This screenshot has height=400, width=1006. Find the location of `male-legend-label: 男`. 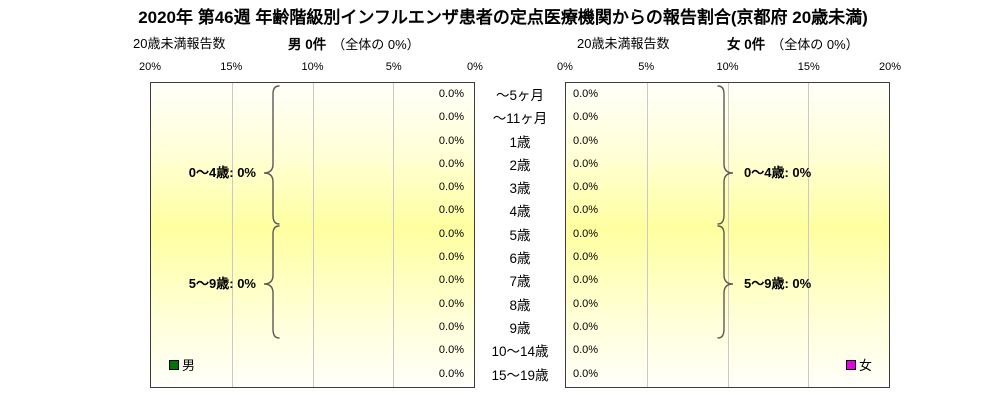

male-legend-label: 男 is located at coordinates (189, 365).